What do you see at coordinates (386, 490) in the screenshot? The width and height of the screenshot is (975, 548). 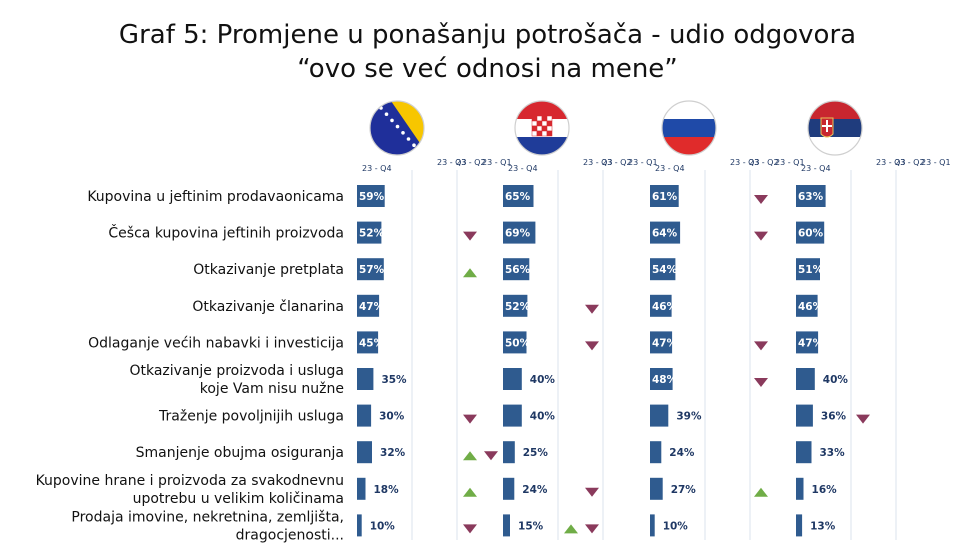 I see `panel-1-value-label: 18%` at bounding box center [386, 490].